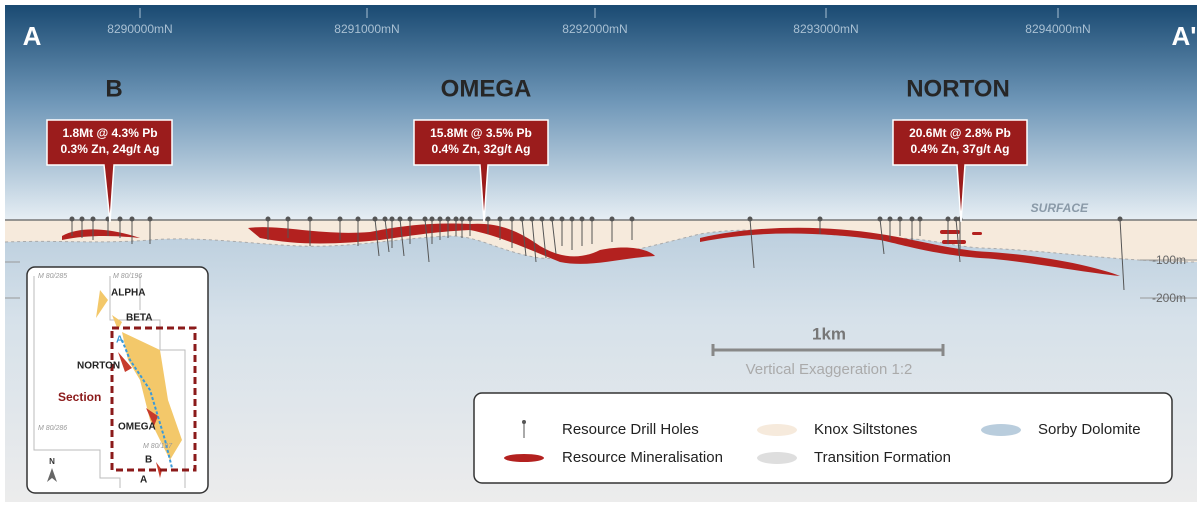 This screenshot has height=507, width=1202. What do you see at coordinates (960, 149) in the screenshot?
I see `callout-text: 0.4% Zn, 37g/t Ag` at bounding box center [960, 149].